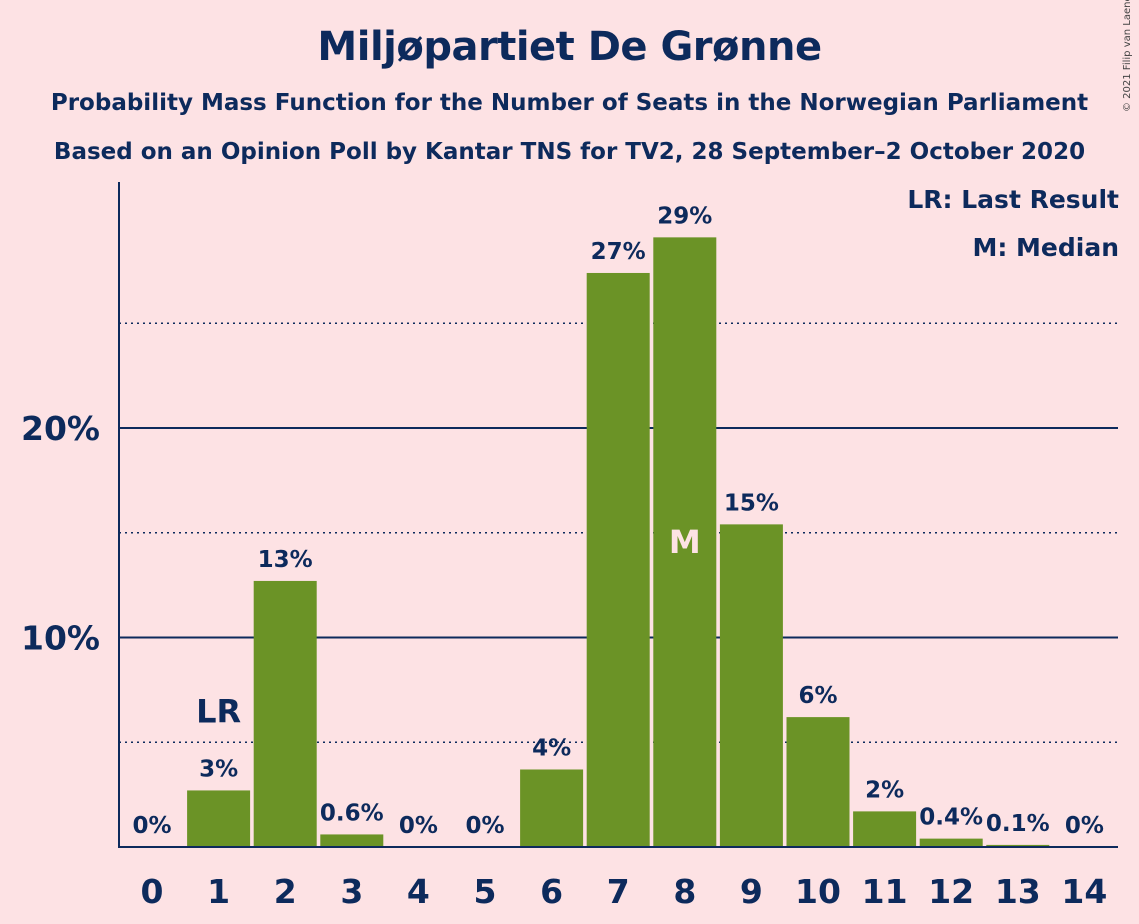 The image size is (1139, 924). Describe the element at coordinates (684, 891) in the screenshot. I see `x-tick-label: 8` at that location.